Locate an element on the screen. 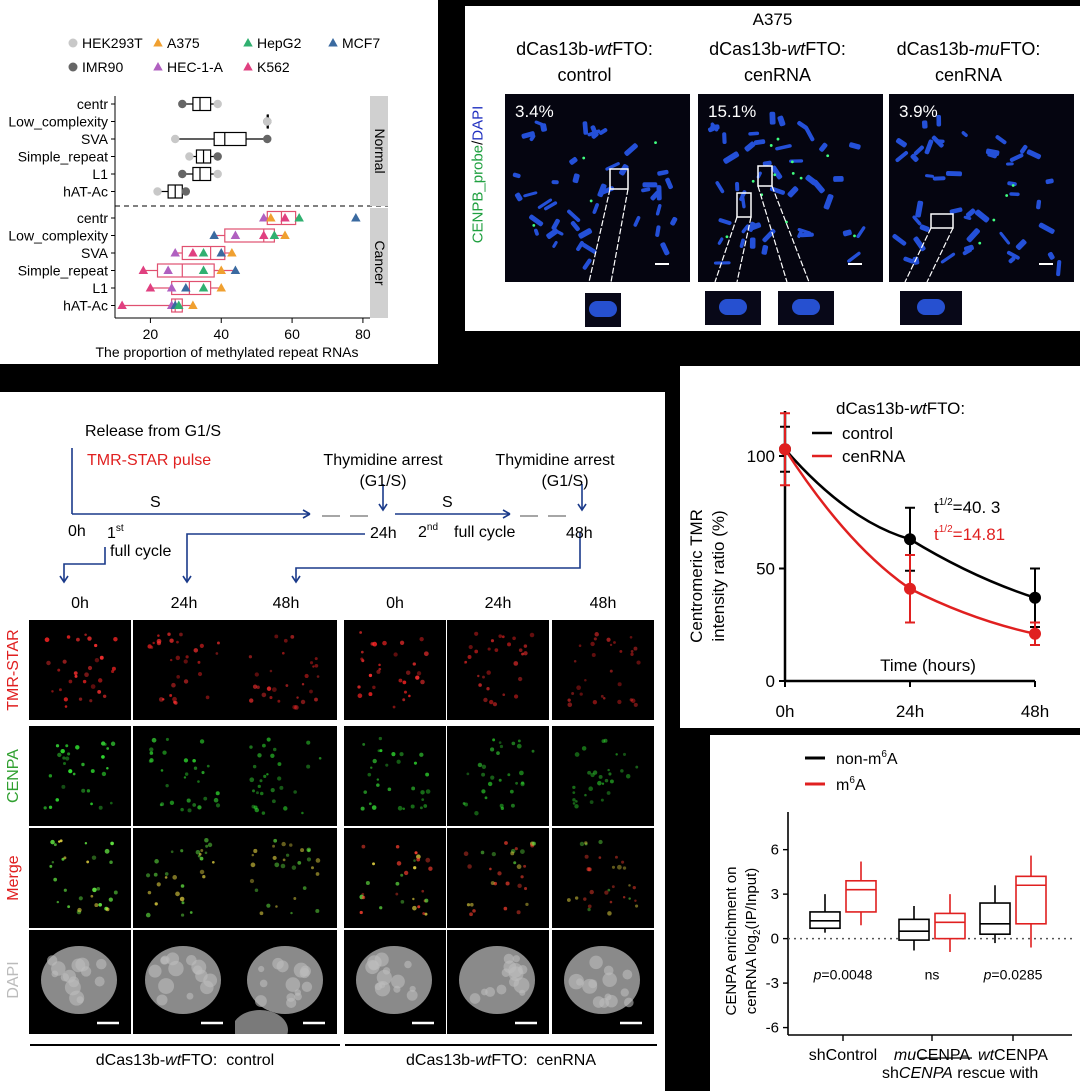  hdr-line2: cenRNA is located at coordinates (968, 75).